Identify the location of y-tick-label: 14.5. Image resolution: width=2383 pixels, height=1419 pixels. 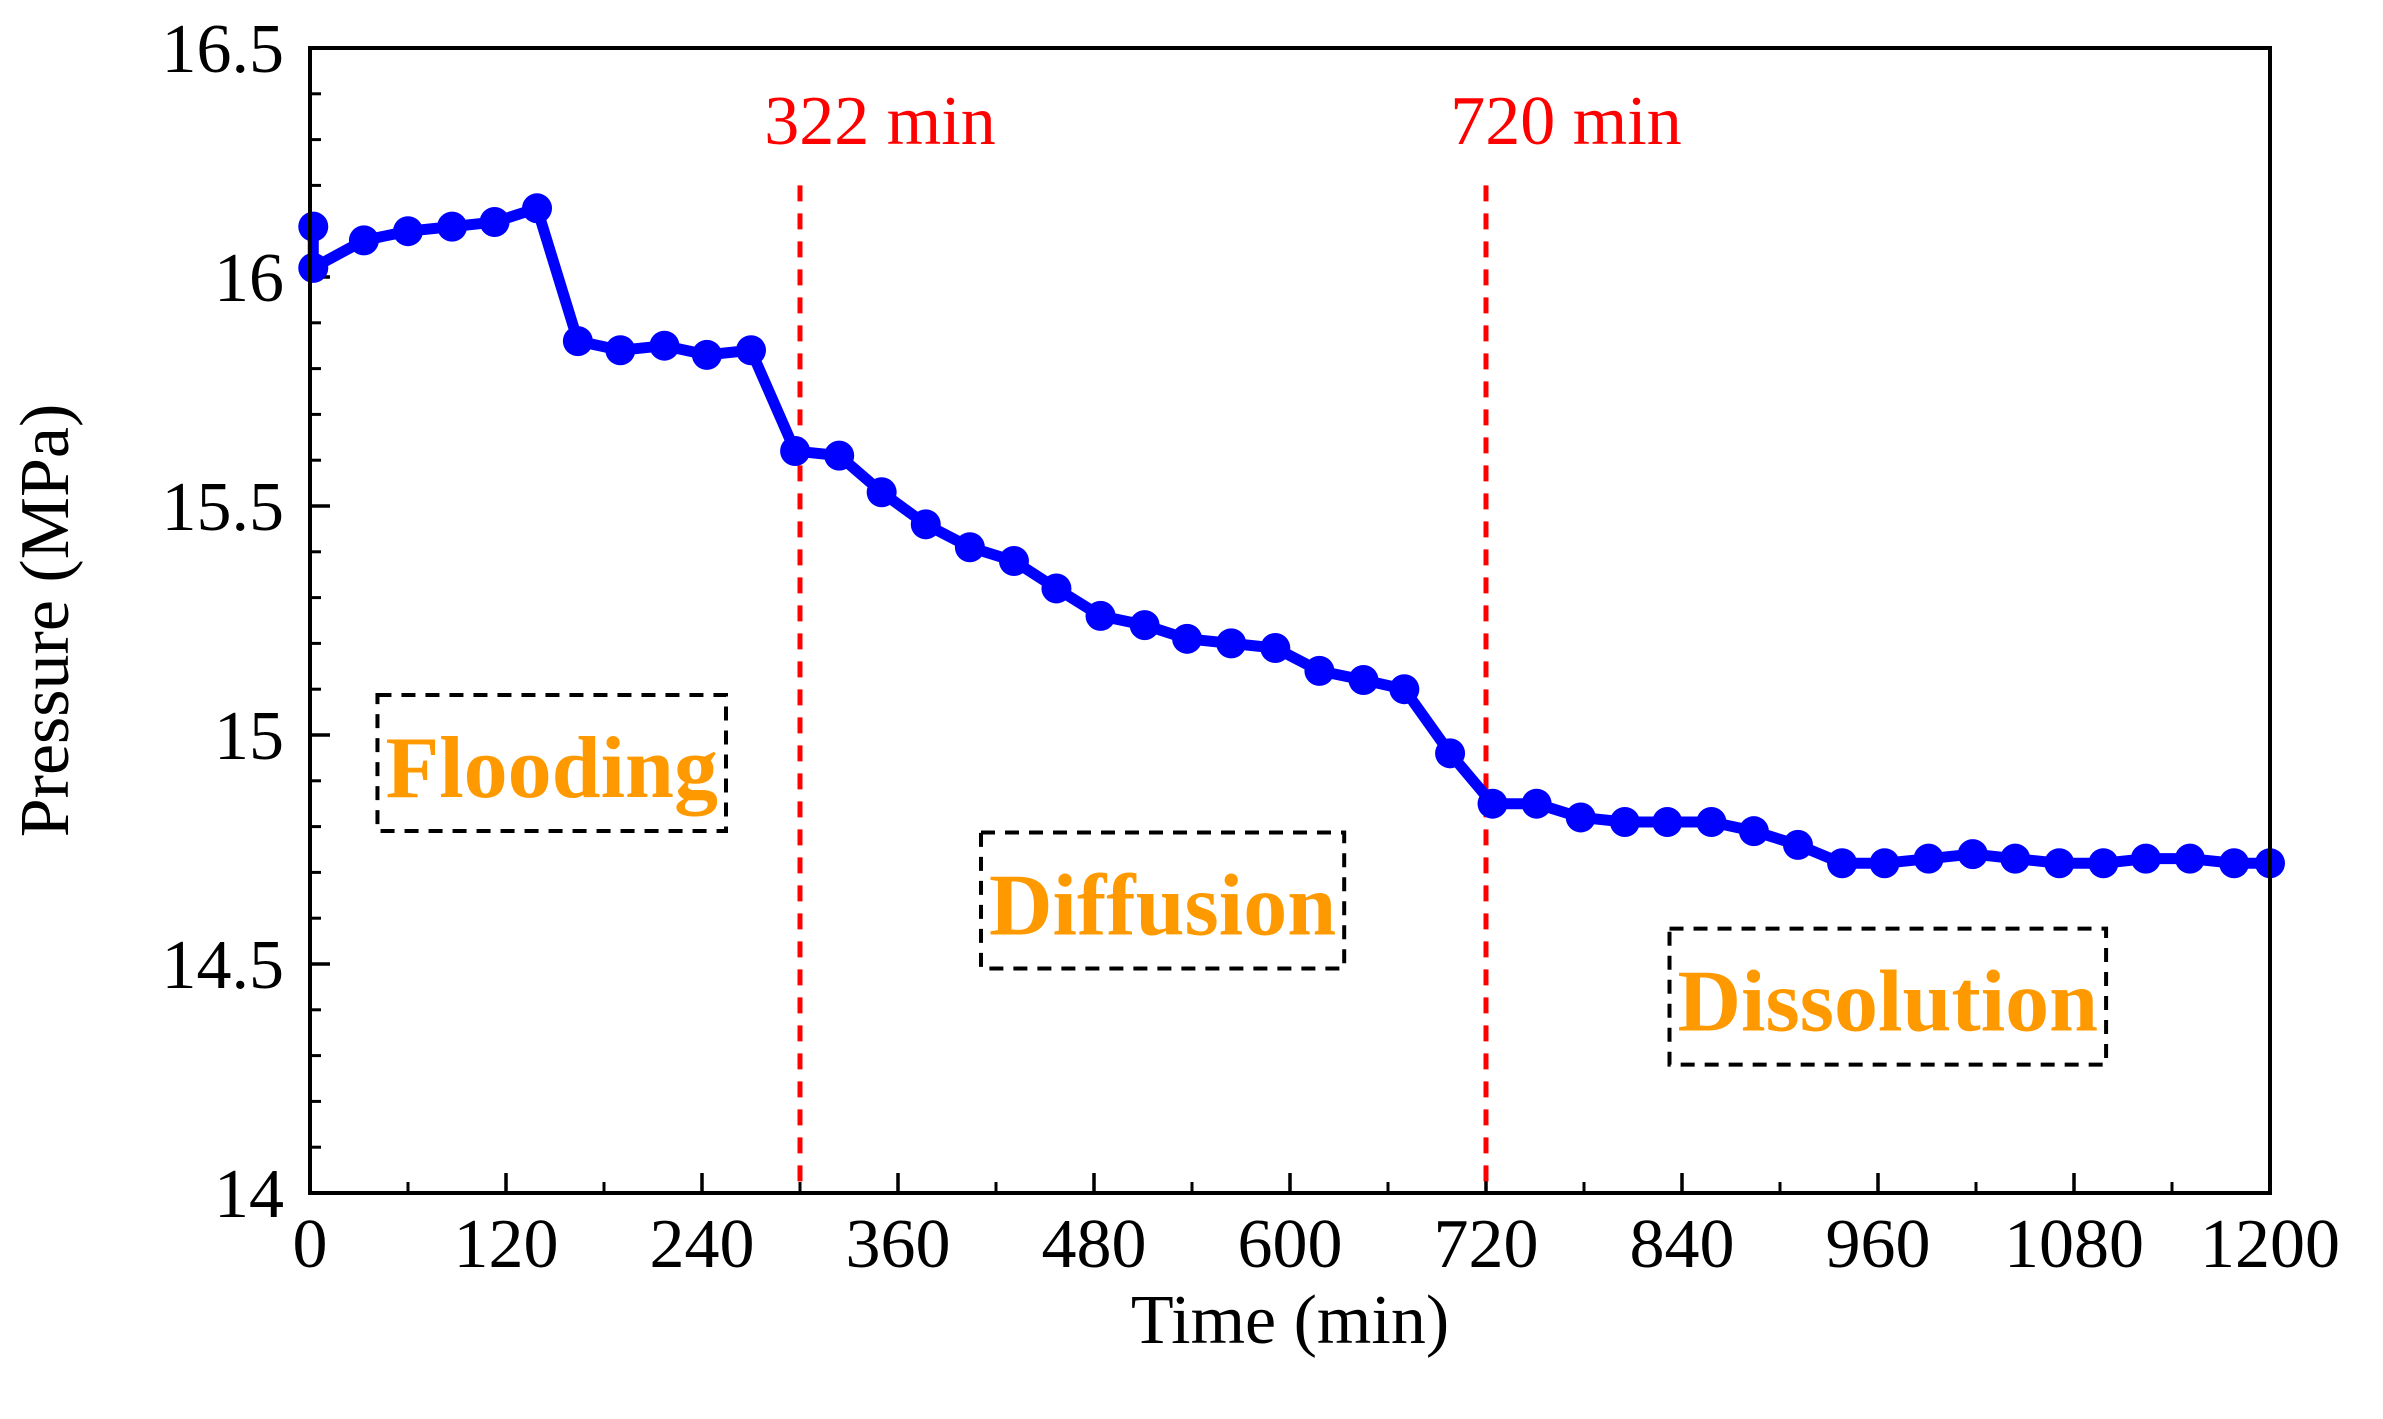
(223, 965).